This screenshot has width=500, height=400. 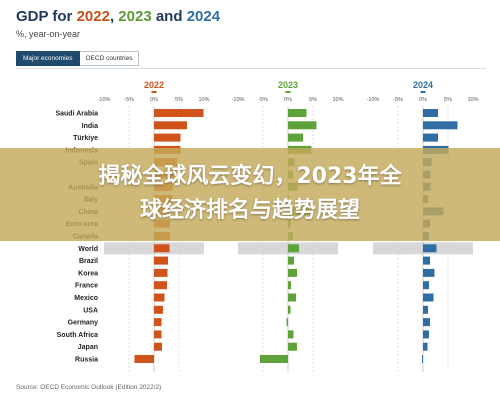 I want to click on category-label: Saudi Arabia, so click(x=76, y=114).